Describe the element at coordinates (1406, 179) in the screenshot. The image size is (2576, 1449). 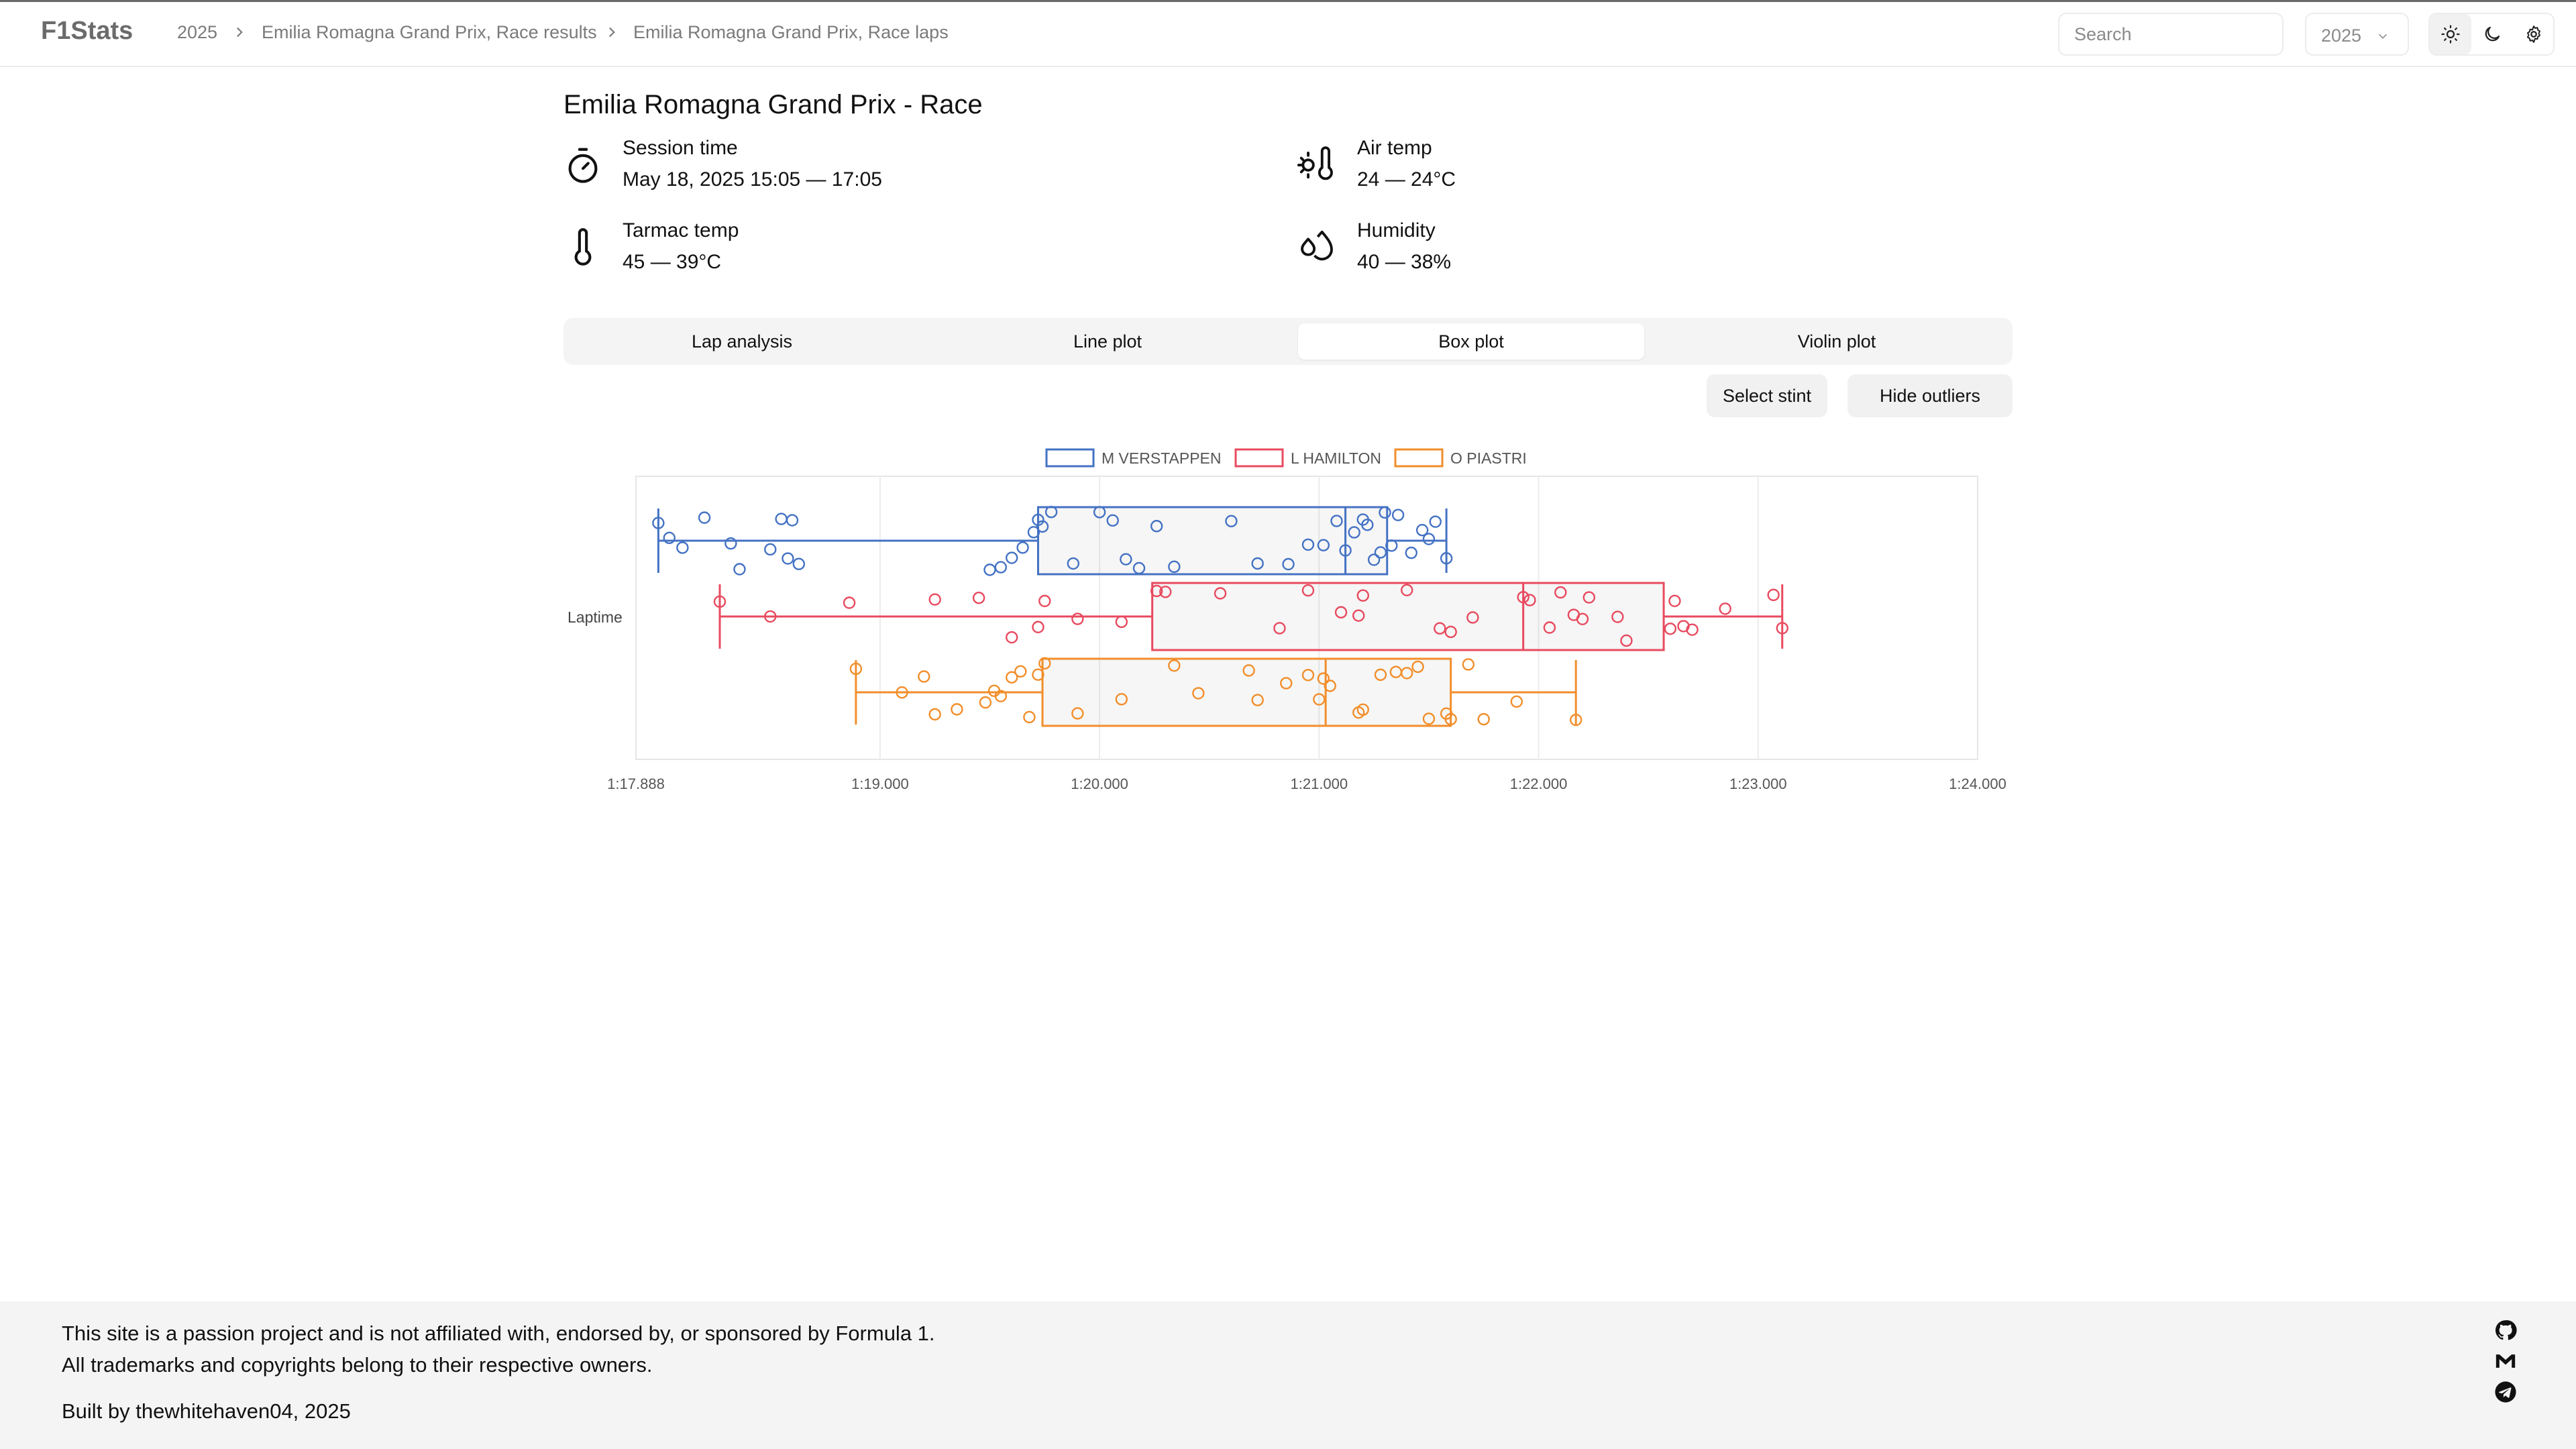
I see `air-temp-value: 24 — 24°C` at that location.